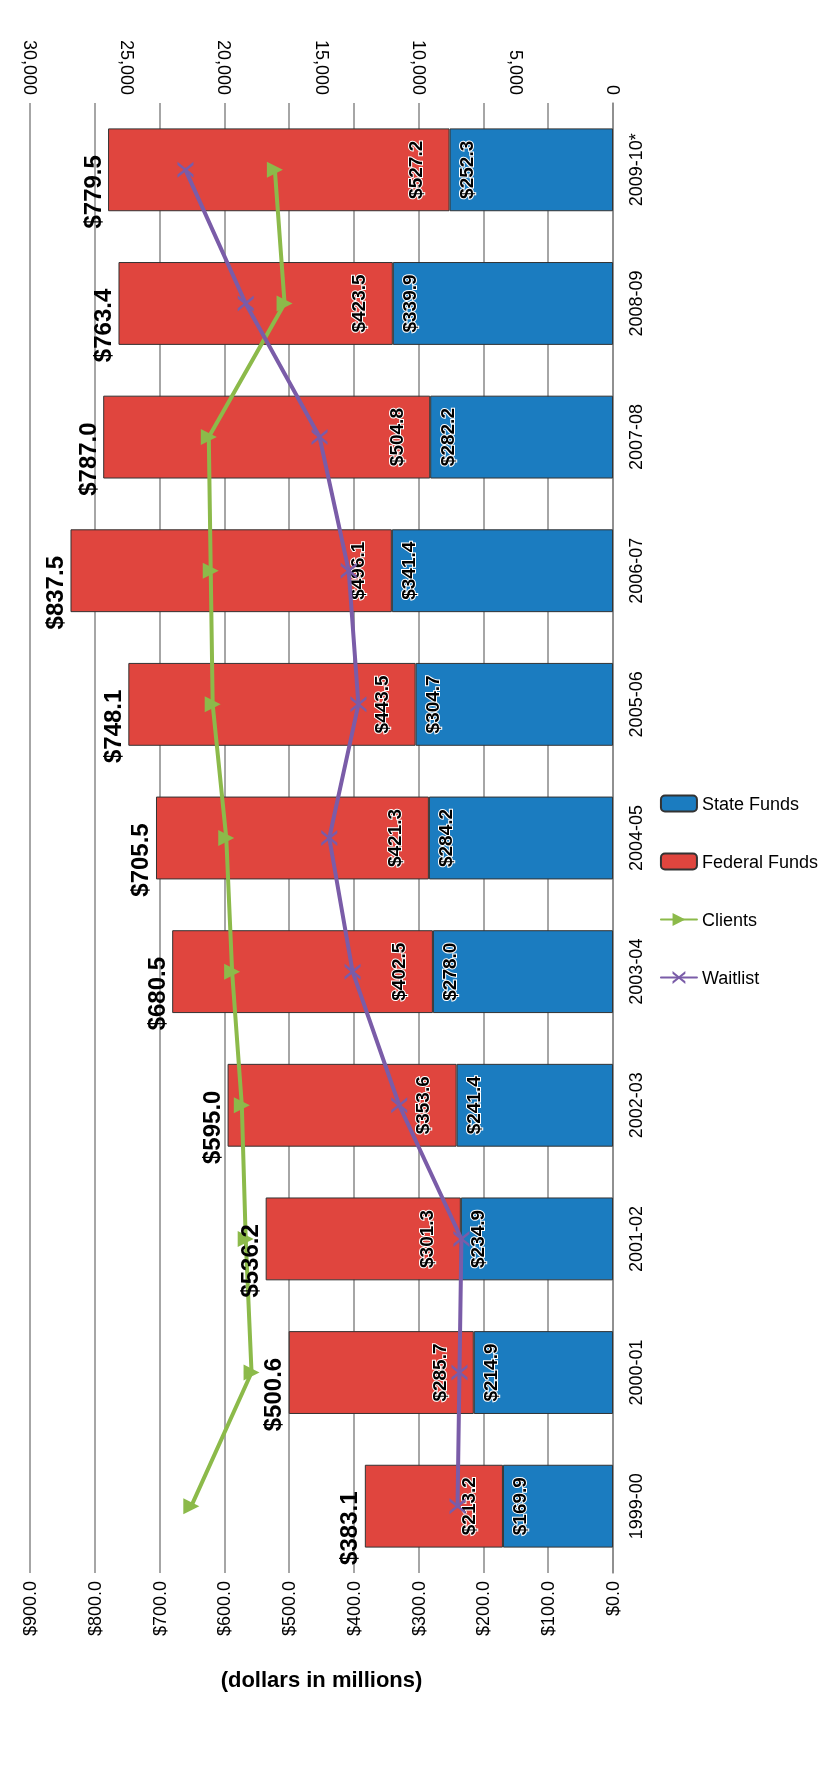 This screenshot has width=820, height=1765. Describe the element at coordinates (636, 704) in the screenshot. I see `y-tick-label: 2005-06` at that location.